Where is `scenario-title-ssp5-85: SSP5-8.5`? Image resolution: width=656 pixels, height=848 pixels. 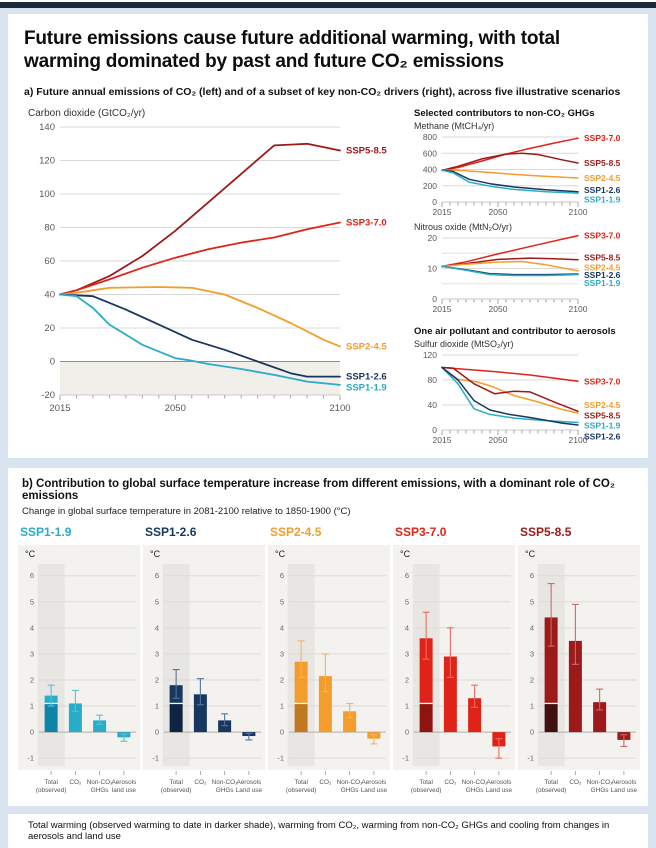
scenario-title-ssp5-85: SSP5-8.5 is located at coordinates (546, 531).